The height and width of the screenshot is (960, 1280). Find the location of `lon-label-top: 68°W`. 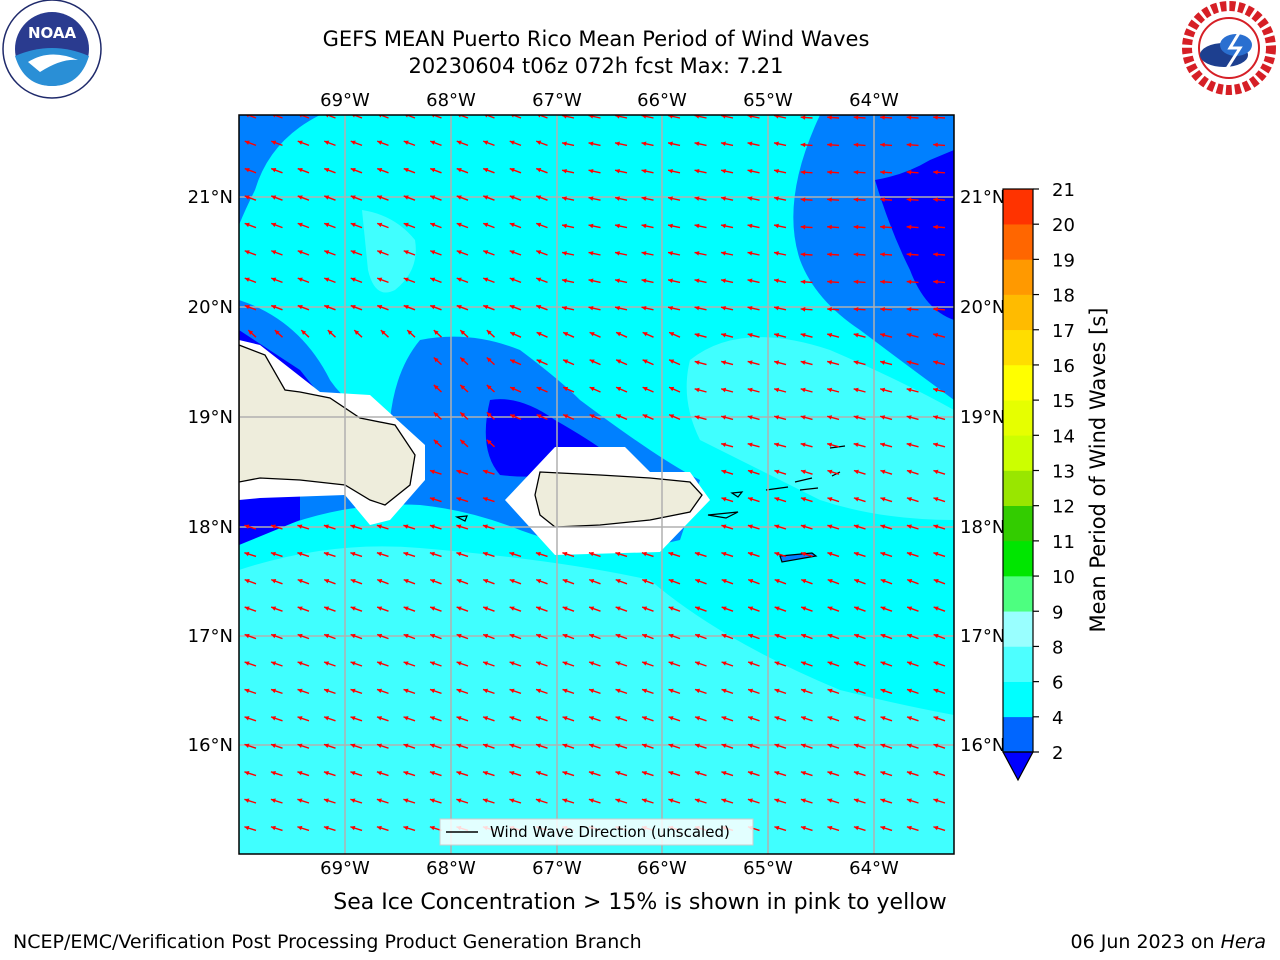

lon-label-top: 68°W is located at coordinates (451, 100).